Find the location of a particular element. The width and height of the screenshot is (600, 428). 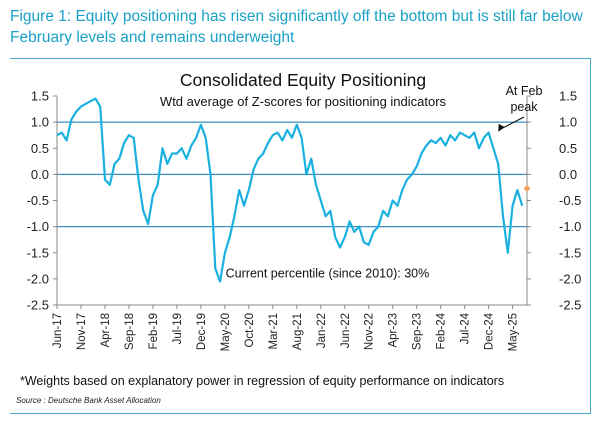

x-tick-label: Jun-17 is located at coordinates (58, 330).